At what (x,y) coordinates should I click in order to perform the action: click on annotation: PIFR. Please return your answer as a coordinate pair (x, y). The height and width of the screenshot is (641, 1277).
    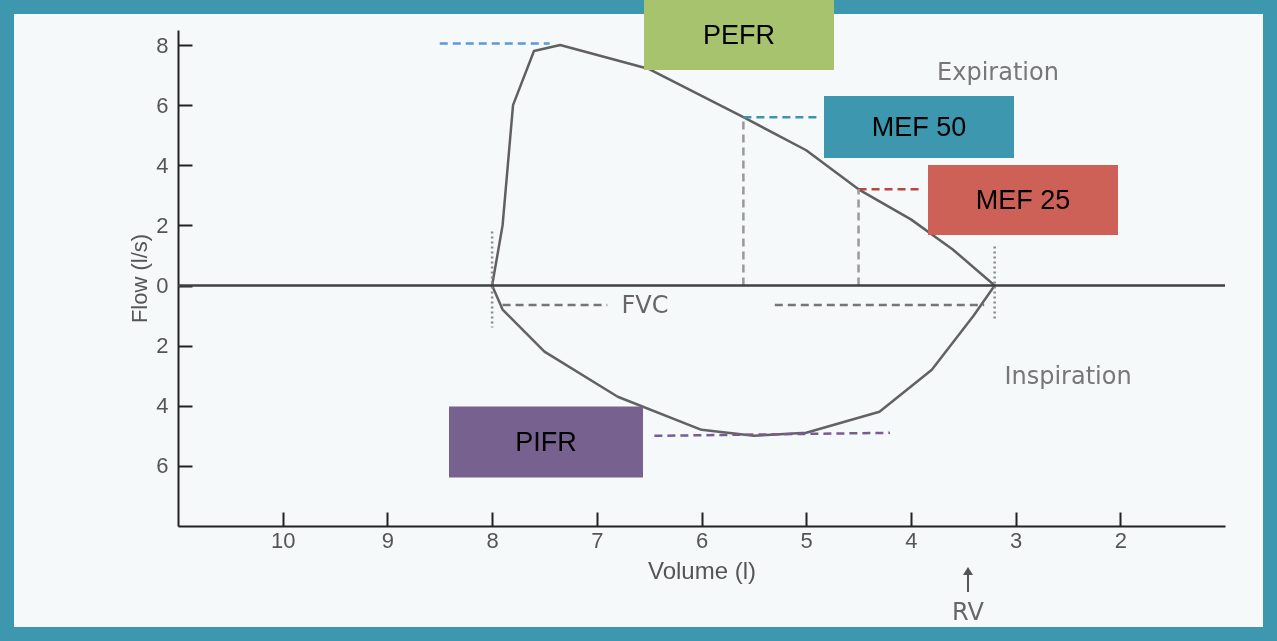
    Looking at the image, I should click on (546, 441).